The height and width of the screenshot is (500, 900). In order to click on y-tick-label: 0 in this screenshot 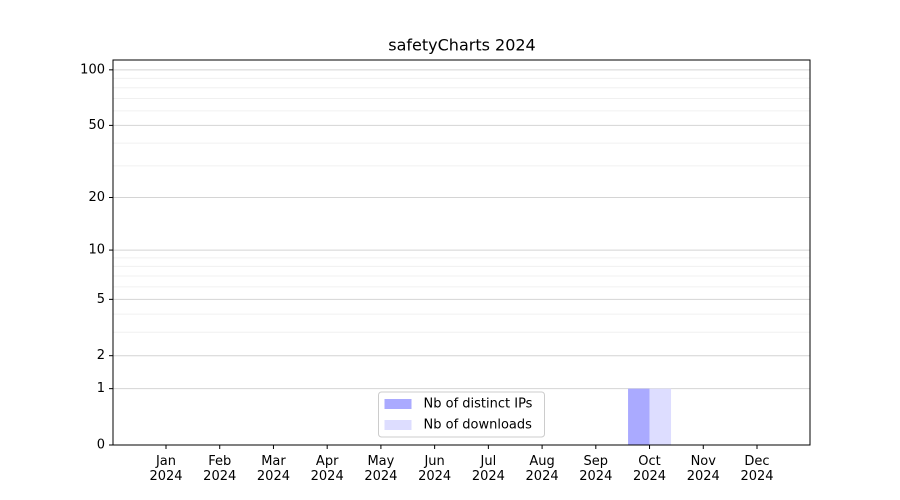, I will do `click(101, 445)`.